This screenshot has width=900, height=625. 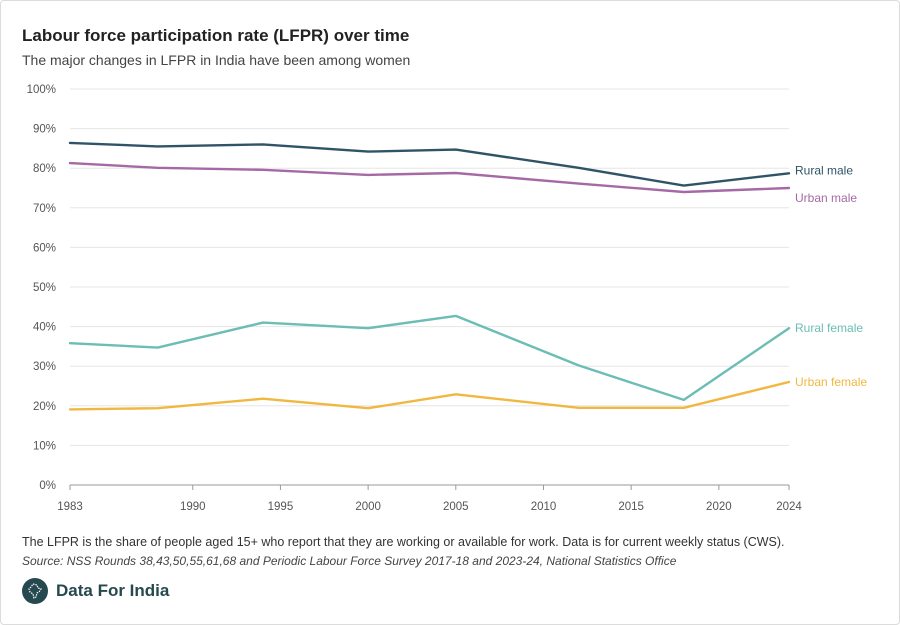 I want to click on series-label: Rural male, so click(x=824, y=170).